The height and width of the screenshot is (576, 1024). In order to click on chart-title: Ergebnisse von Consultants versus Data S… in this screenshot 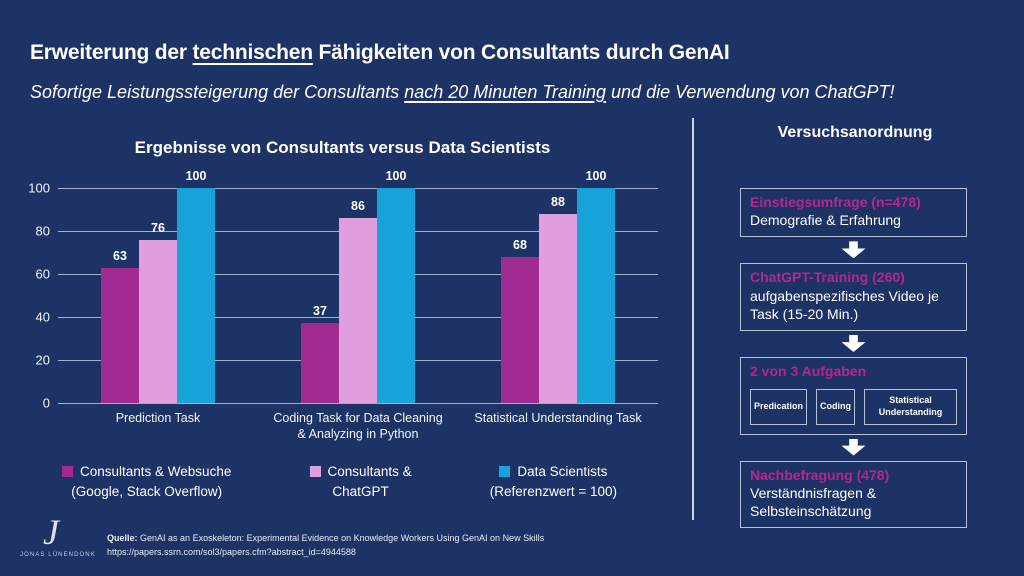, I will do `click(342, 148)`.